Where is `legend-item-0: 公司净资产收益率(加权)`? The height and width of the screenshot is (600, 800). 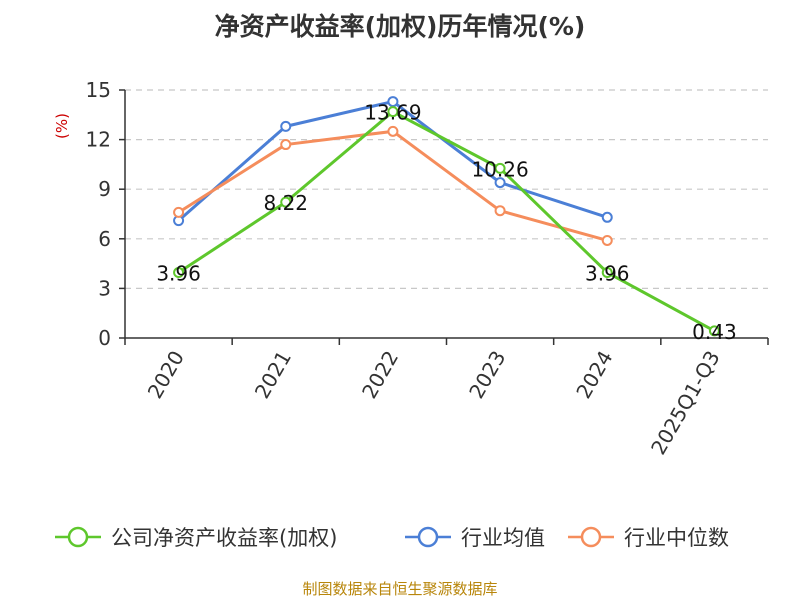
legend-item-0: 公司净资产收益率(加权) is located at coordinates (196, 538).